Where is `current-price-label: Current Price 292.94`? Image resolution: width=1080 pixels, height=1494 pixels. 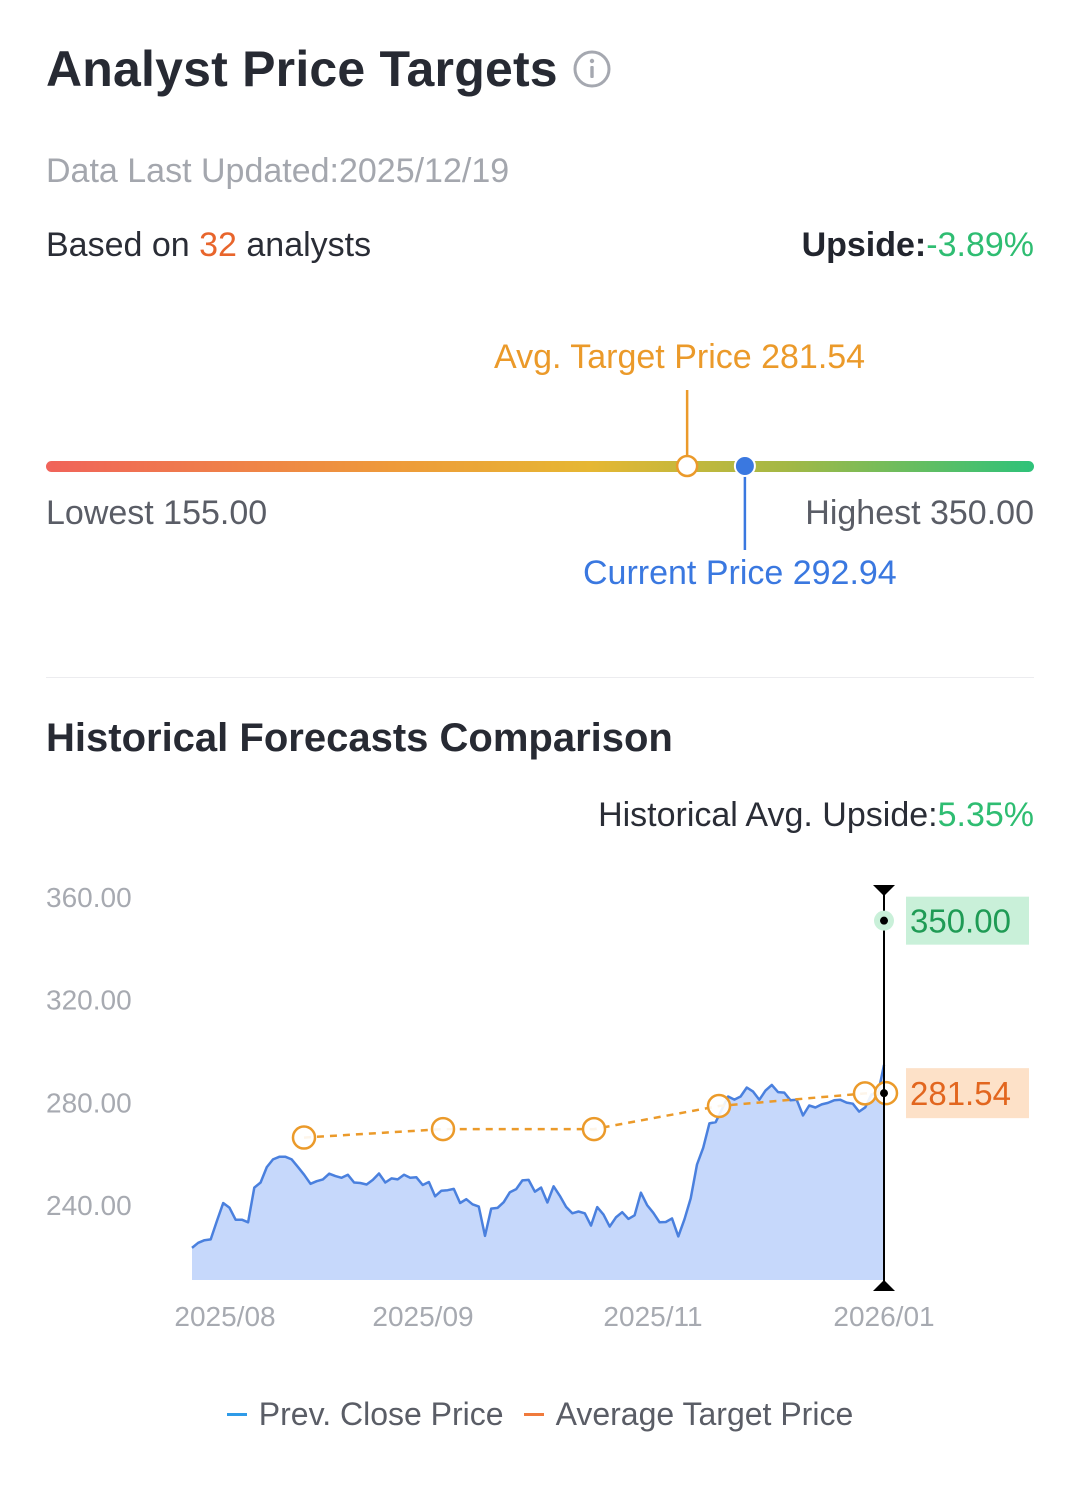
current-price-label: Current Price 292.94 is located at coordinates (740, 573).